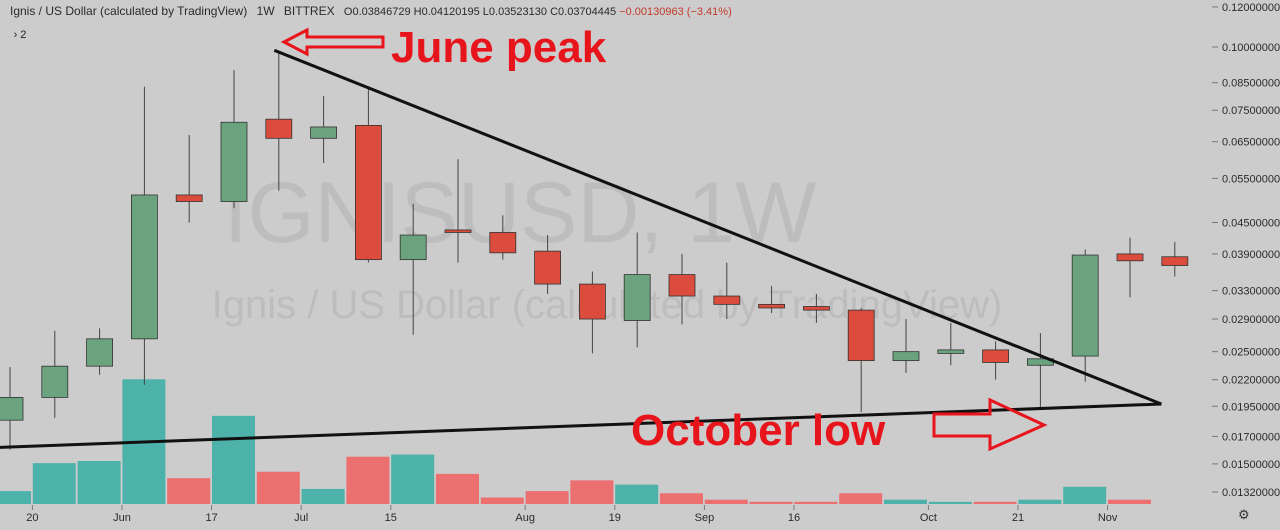 Image resolution: width=1280 pixels, height=530 pixels. Describe the element at coordinates (1251, 111) in the screenshot. I see `price-label: 0.07500000` at that location.